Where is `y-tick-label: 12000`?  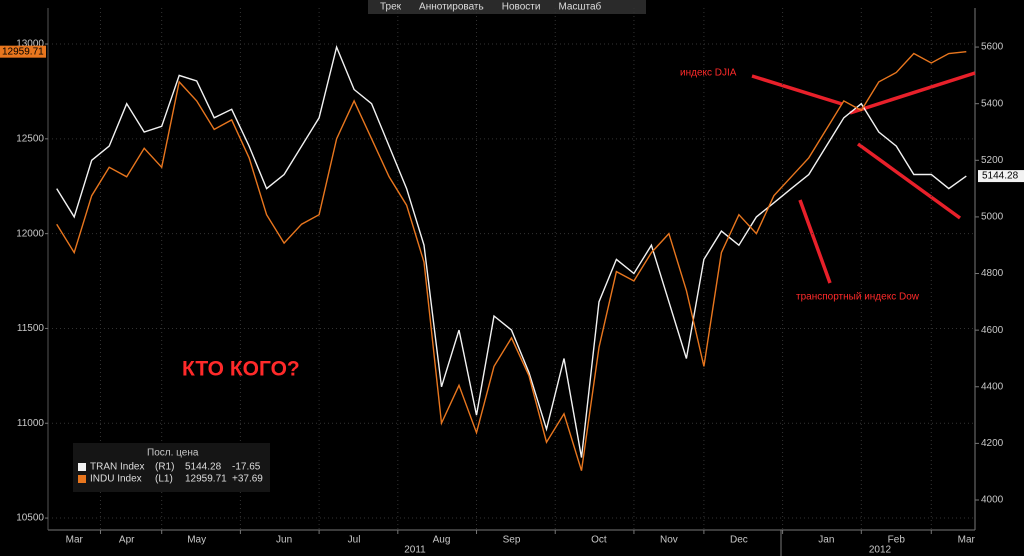
y-tick-label: 12000 is located at coordinates (30, 233).